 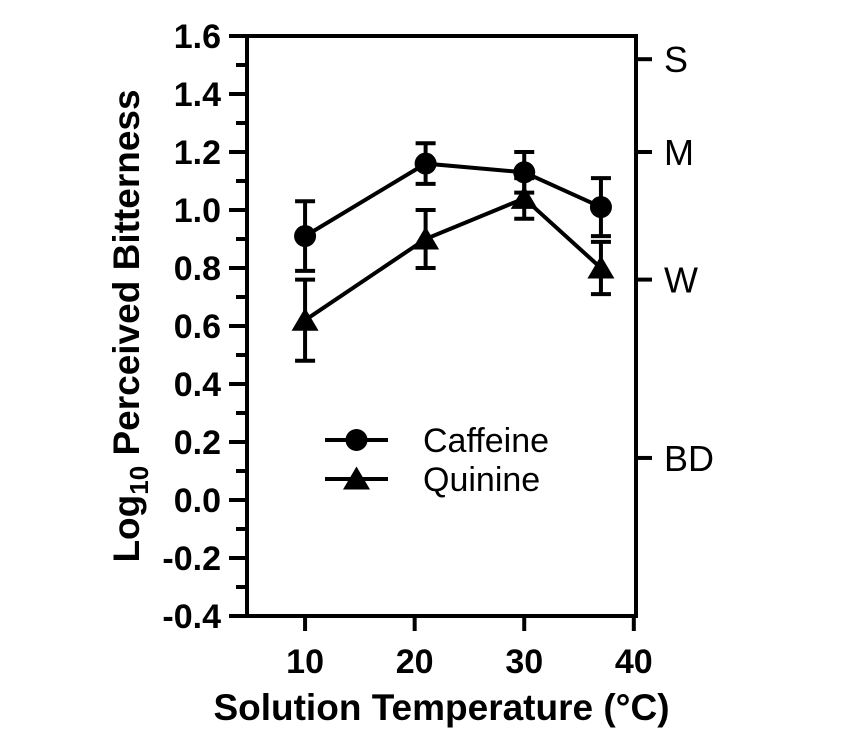 I want to click on y-tick-label: 0.4, so click(x=197, y=385).